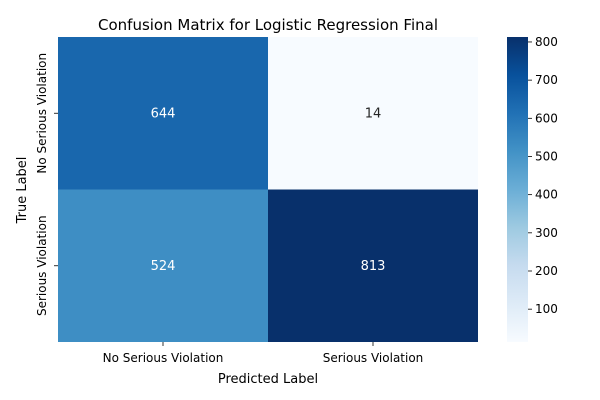 The image size is (600, 400). I want to click on y-tick-label: Serious Violation, so click(42, 265).